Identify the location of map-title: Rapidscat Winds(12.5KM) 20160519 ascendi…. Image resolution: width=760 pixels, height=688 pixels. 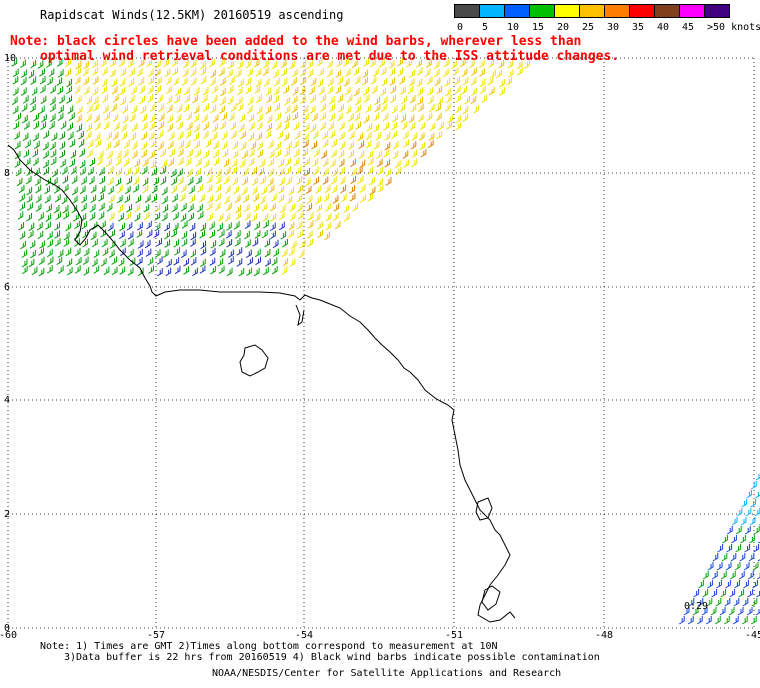
(192, 15).